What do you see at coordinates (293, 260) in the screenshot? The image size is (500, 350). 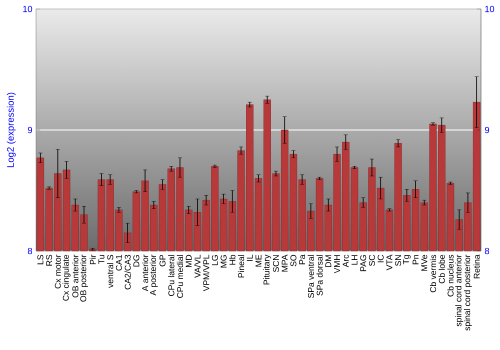 I see `x-tick-label: SO` at bounding box center [293, 260].